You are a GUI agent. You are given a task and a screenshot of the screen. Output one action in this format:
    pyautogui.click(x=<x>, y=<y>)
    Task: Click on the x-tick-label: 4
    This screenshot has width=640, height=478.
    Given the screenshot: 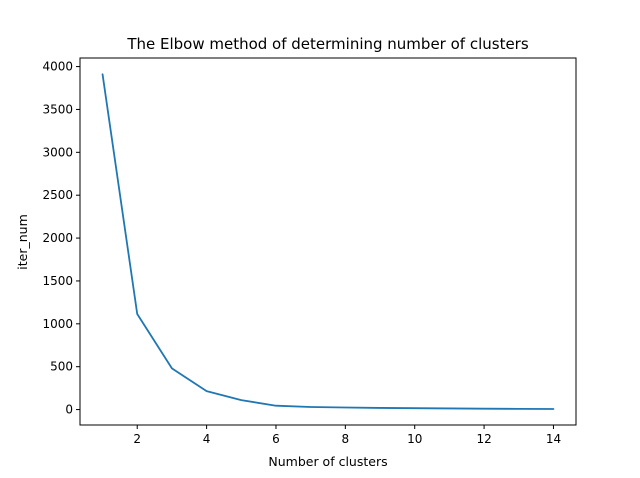 What is the action you would take?
    pyautogui.click(x=207, y=439)
    